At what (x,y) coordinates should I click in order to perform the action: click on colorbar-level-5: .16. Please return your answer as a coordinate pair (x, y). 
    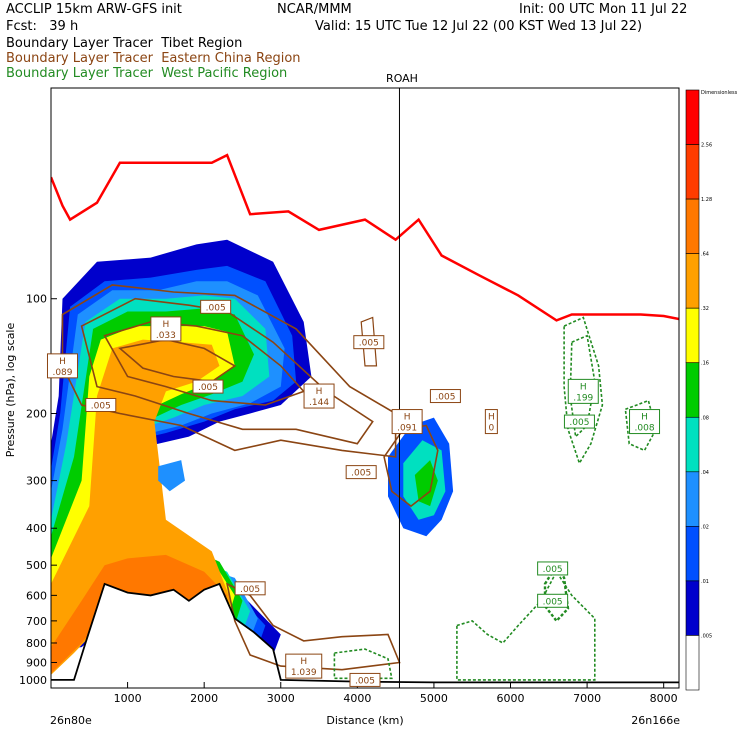
    Looking at the image, I should click on (705, 364).